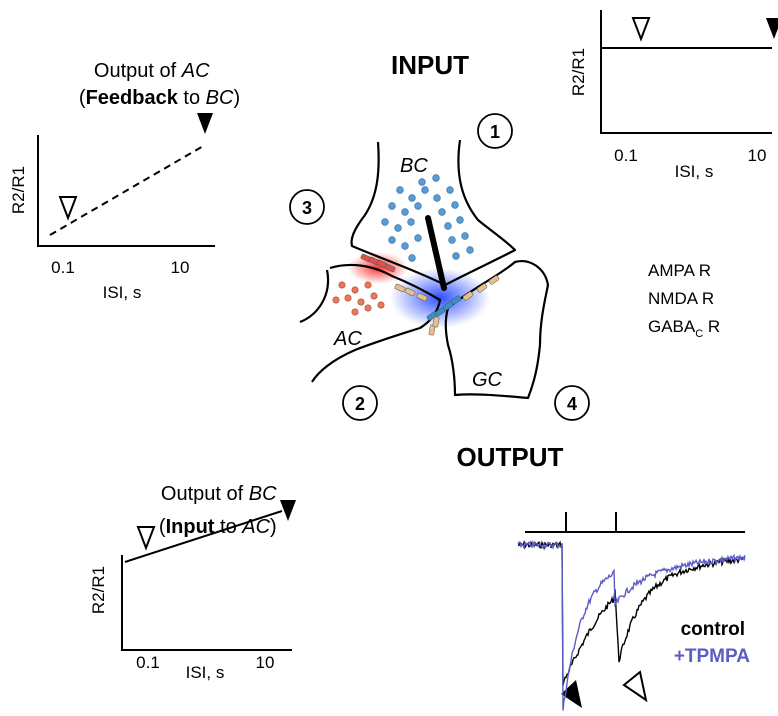 The height and width of the screenshot is (716, 778). I want to click on legend-label-part: GABA, so click(672, 326).